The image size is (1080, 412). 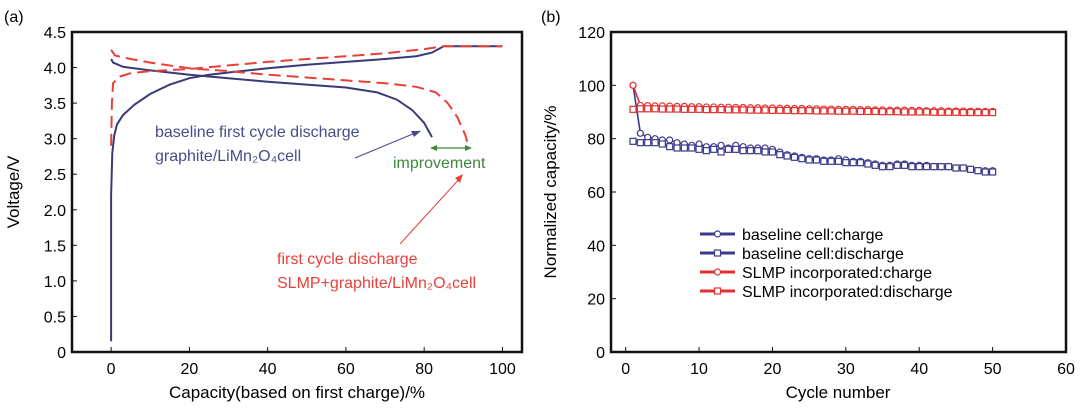 What do you see at coordinates (502, 369) in the screenshot?
I see `panel-a-xtick-label: 100` at bounding box center [502, 369].